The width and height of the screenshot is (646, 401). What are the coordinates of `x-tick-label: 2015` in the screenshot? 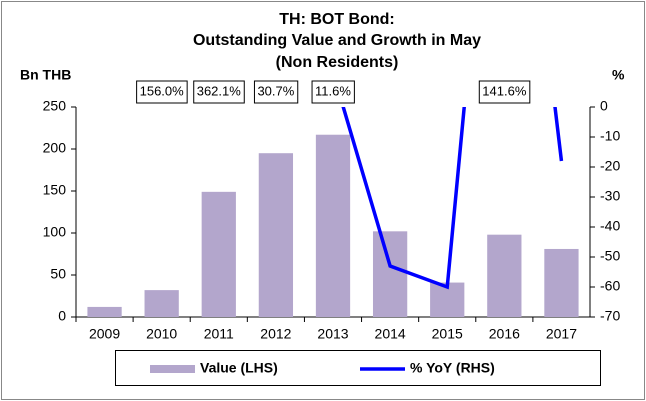 It's located at (447, 334).